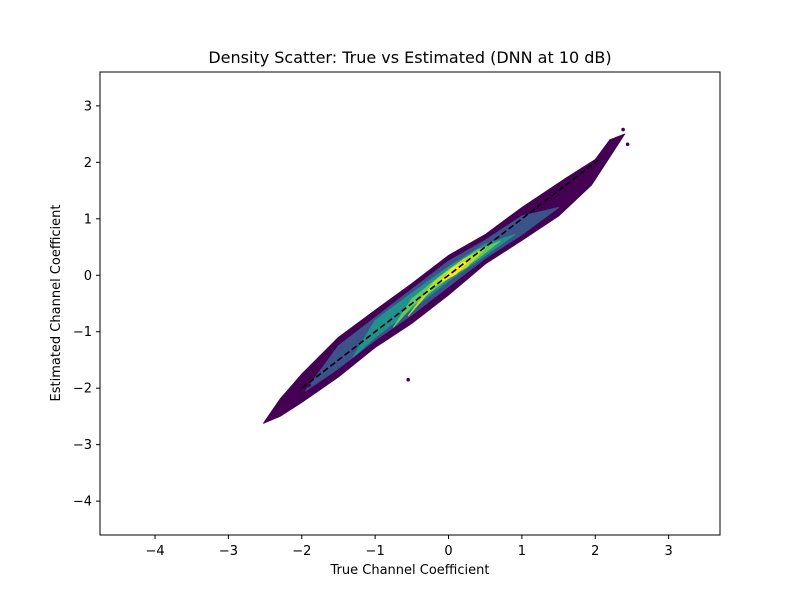  I want to click on x-tick-label: 0, so click(448, 551).